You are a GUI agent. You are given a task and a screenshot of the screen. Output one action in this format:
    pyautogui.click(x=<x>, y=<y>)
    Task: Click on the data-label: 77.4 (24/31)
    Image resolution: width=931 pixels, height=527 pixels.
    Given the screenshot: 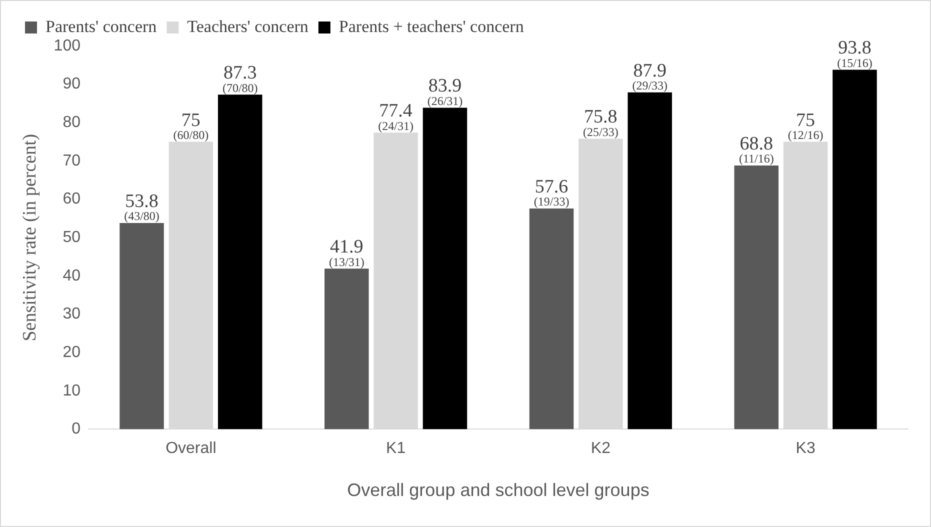 What is the action you would take?
    pyautogui.click(x=396, y=116)
    